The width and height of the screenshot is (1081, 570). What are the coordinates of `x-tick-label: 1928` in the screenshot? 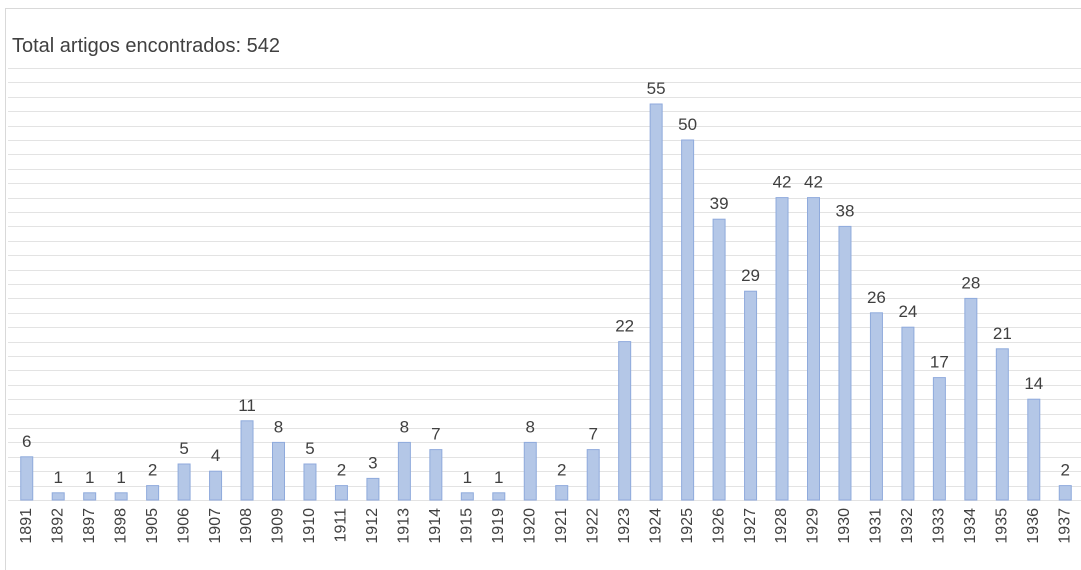 It's located at (781, 526).